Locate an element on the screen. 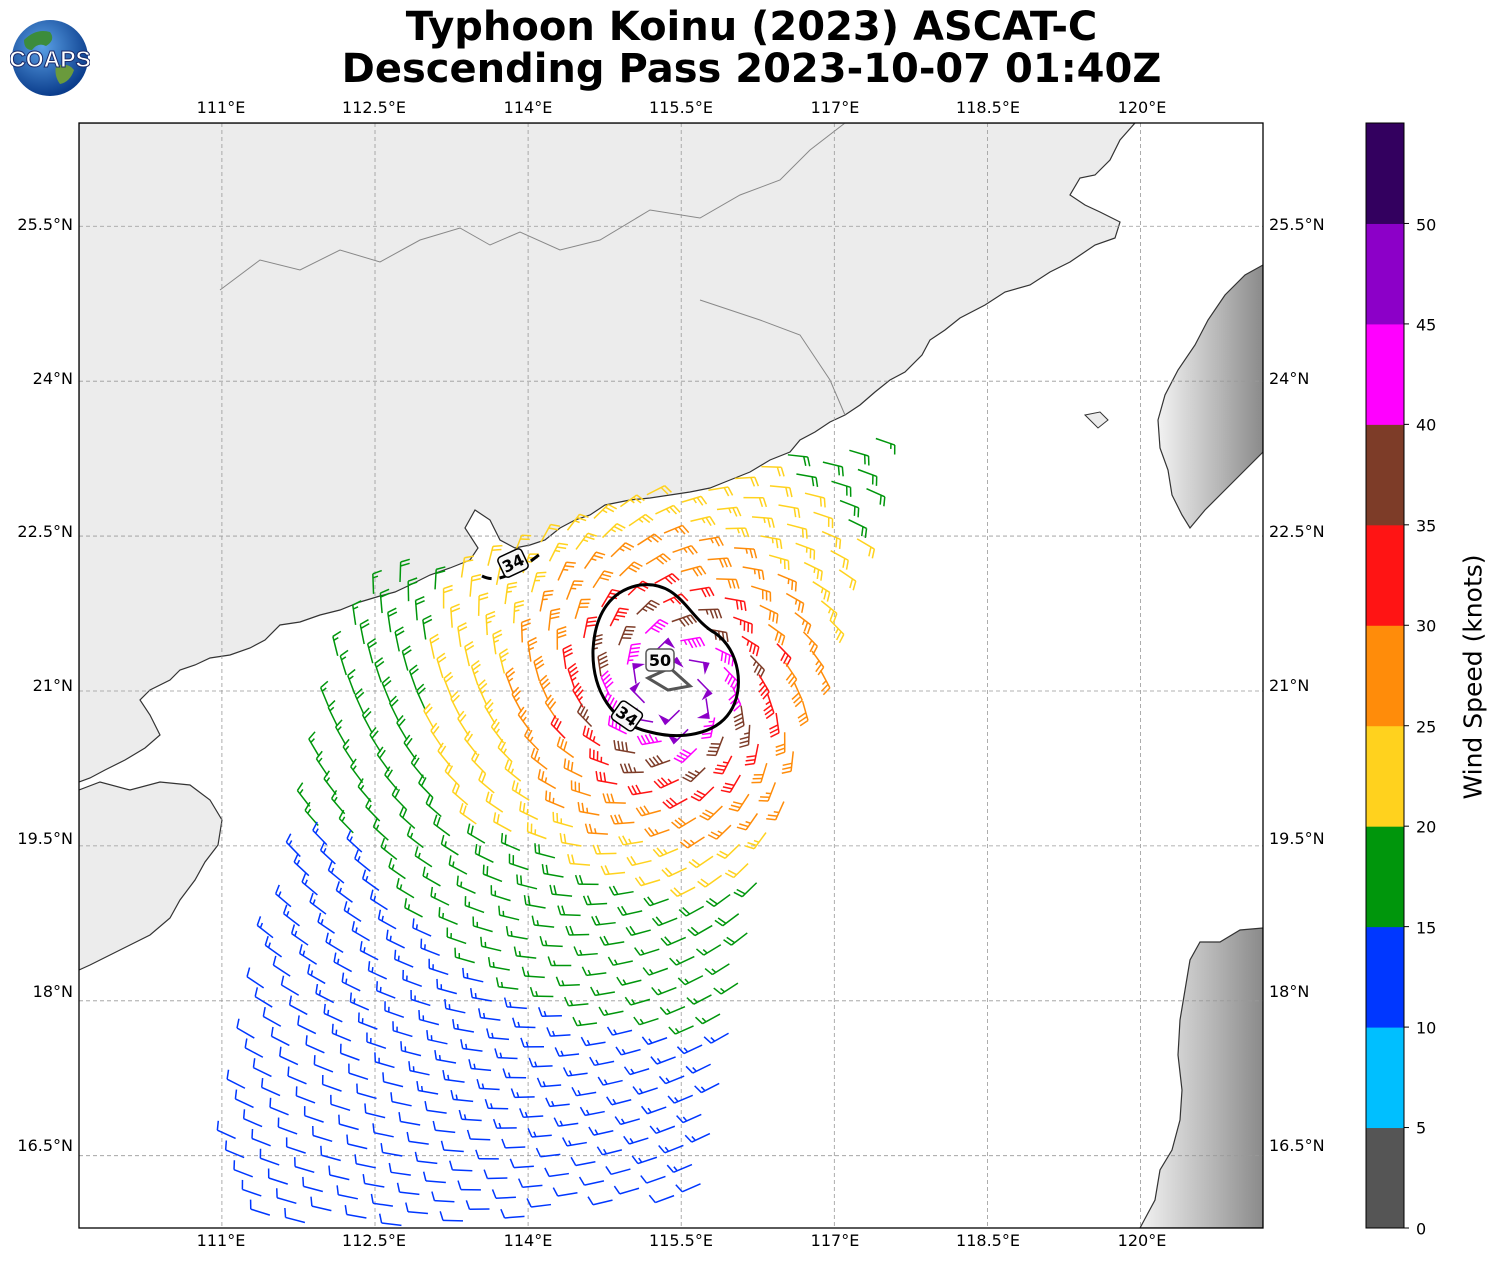 This screenshot has width=1503, height=1264. svg-text: 50 is located at coordinates (660, 660).